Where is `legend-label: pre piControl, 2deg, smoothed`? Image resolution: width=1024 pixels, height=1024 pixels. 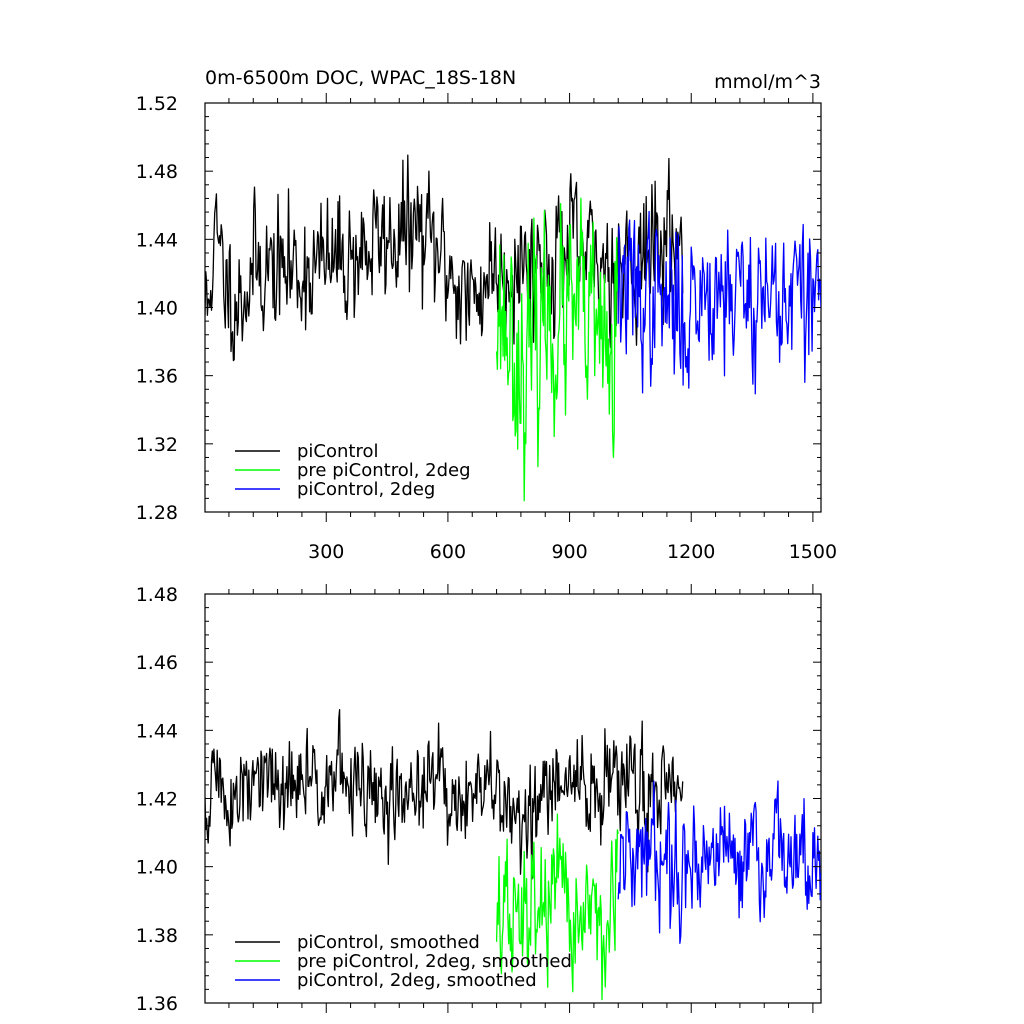 legend-label: pre piControl, 2deg, smoothed is located at coordinates (434, 961).